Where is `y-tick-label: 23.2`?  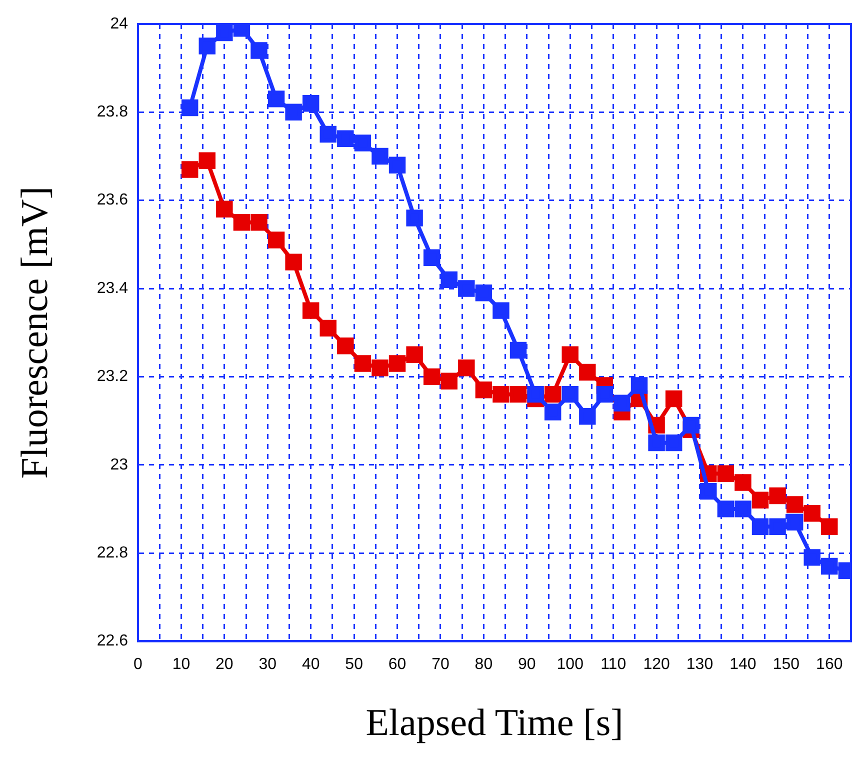
y-tick-label: 23.2 is located at coordinates (112, 377).